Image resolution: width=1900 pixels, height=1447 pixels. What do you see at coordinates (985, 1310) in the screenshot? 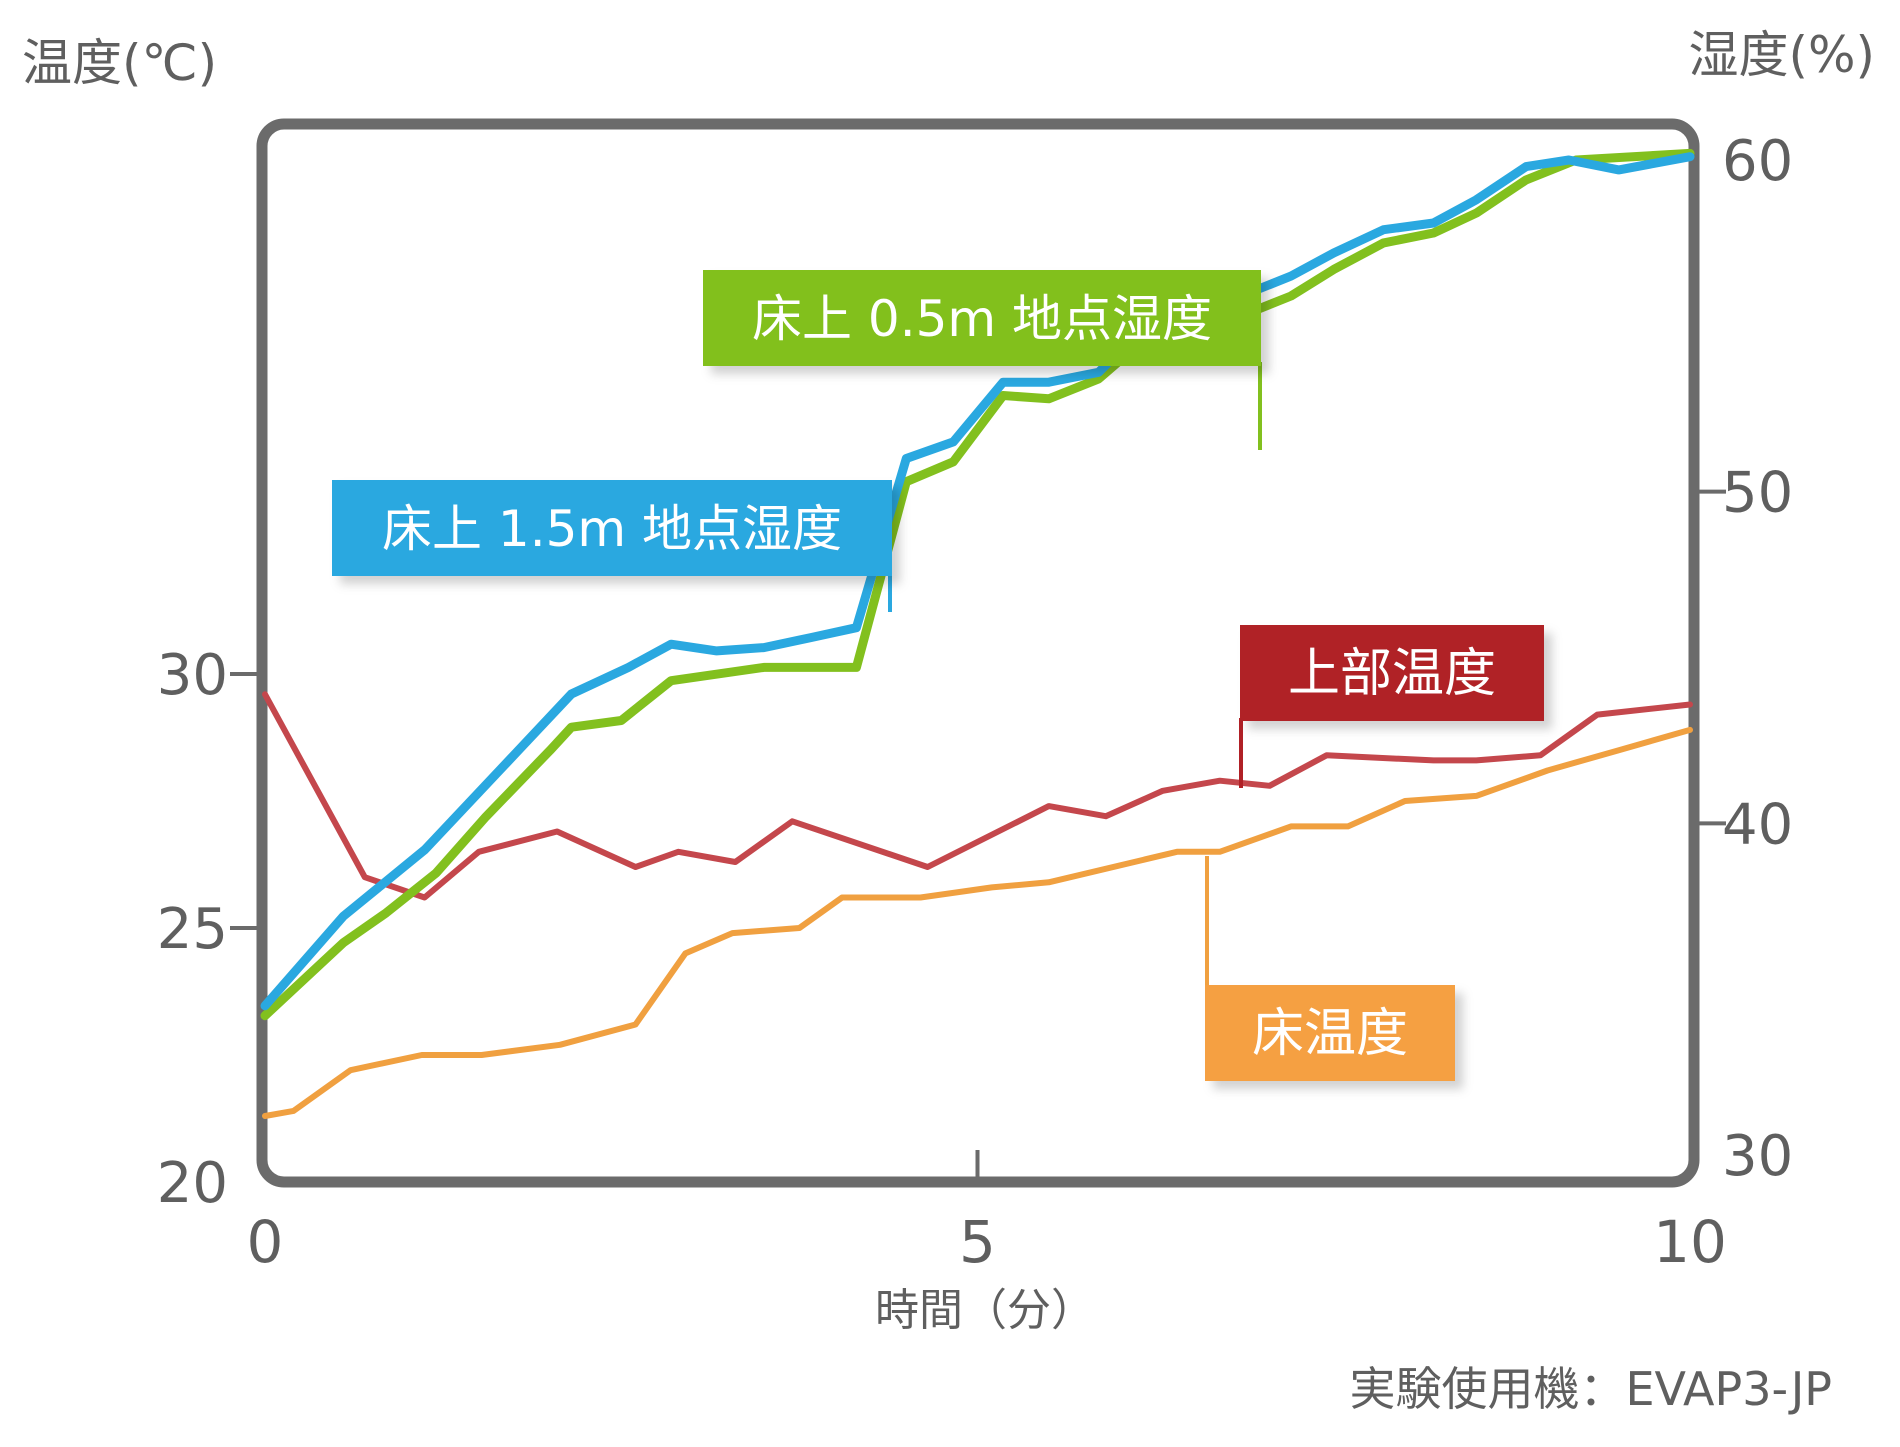
I see `x-axis-title: 時間（分）` at bounding box center [985, 1310].